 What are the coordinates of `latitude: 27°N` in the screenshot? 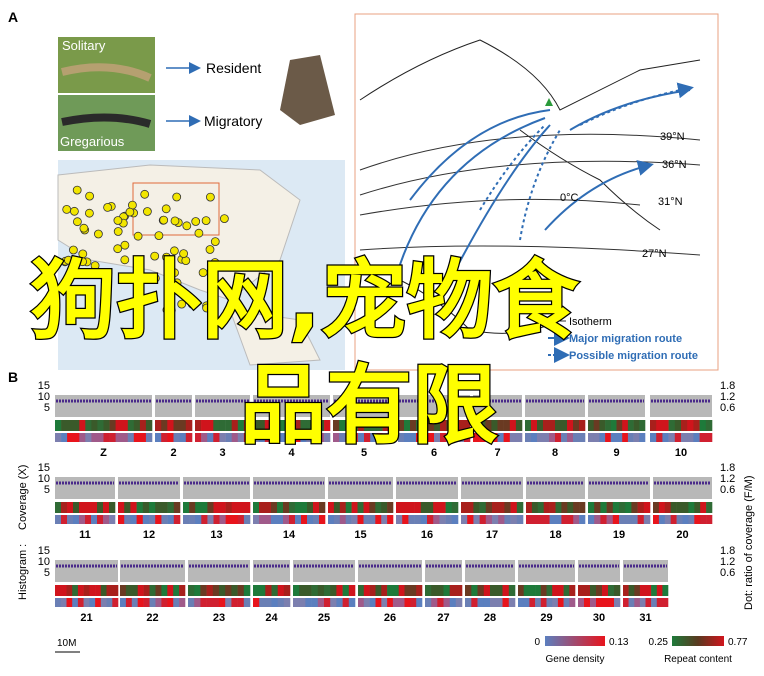 It's located at (654, 254).